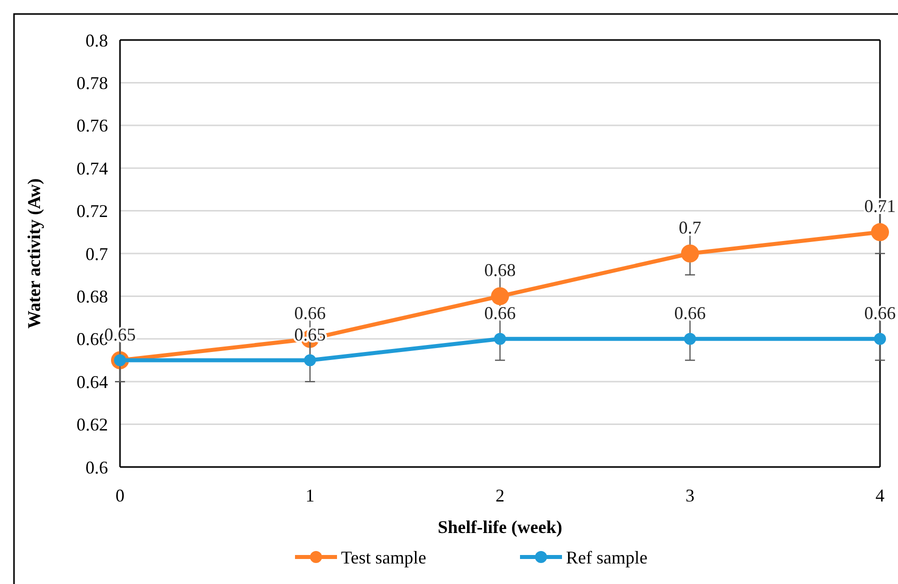 This screenshot has height=584, width=898. I want to click on x-axis-title: Shelf-life (week), so click(500, 527).